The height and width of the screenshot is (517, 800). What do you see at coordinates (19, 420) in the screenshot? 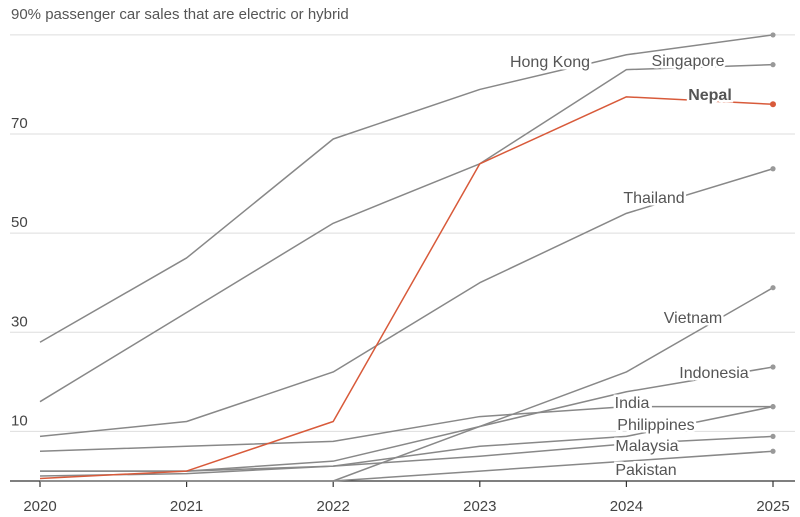
I see `y-tick-label-10: 10` at bounding box center [19, 420].